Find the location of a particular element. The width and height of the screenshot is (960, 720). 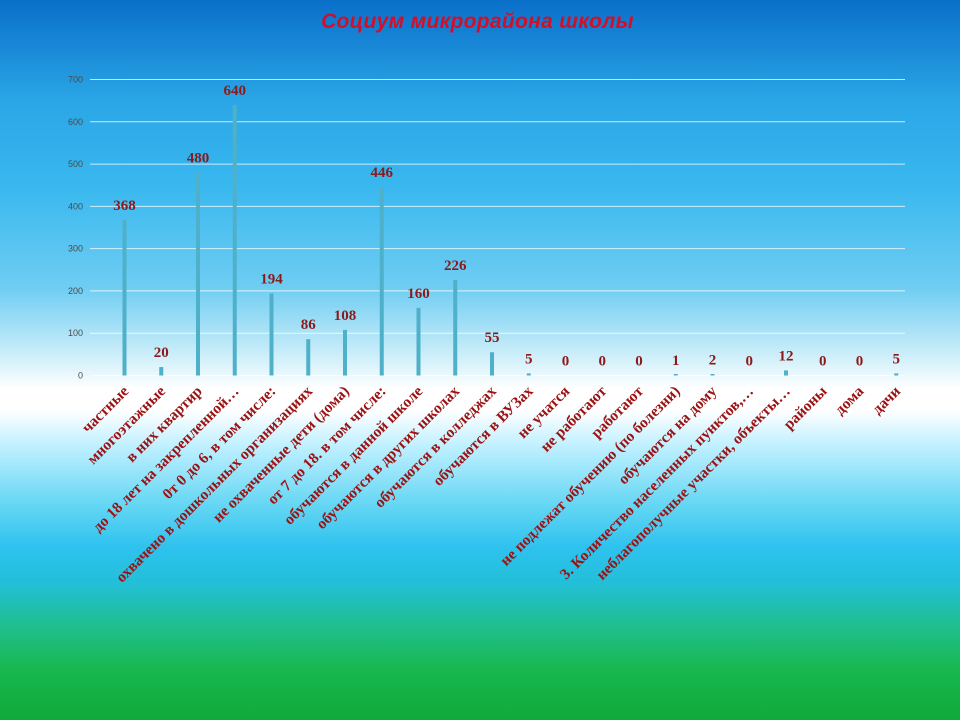

data-label: 86 is located at coordinates (309, 325).